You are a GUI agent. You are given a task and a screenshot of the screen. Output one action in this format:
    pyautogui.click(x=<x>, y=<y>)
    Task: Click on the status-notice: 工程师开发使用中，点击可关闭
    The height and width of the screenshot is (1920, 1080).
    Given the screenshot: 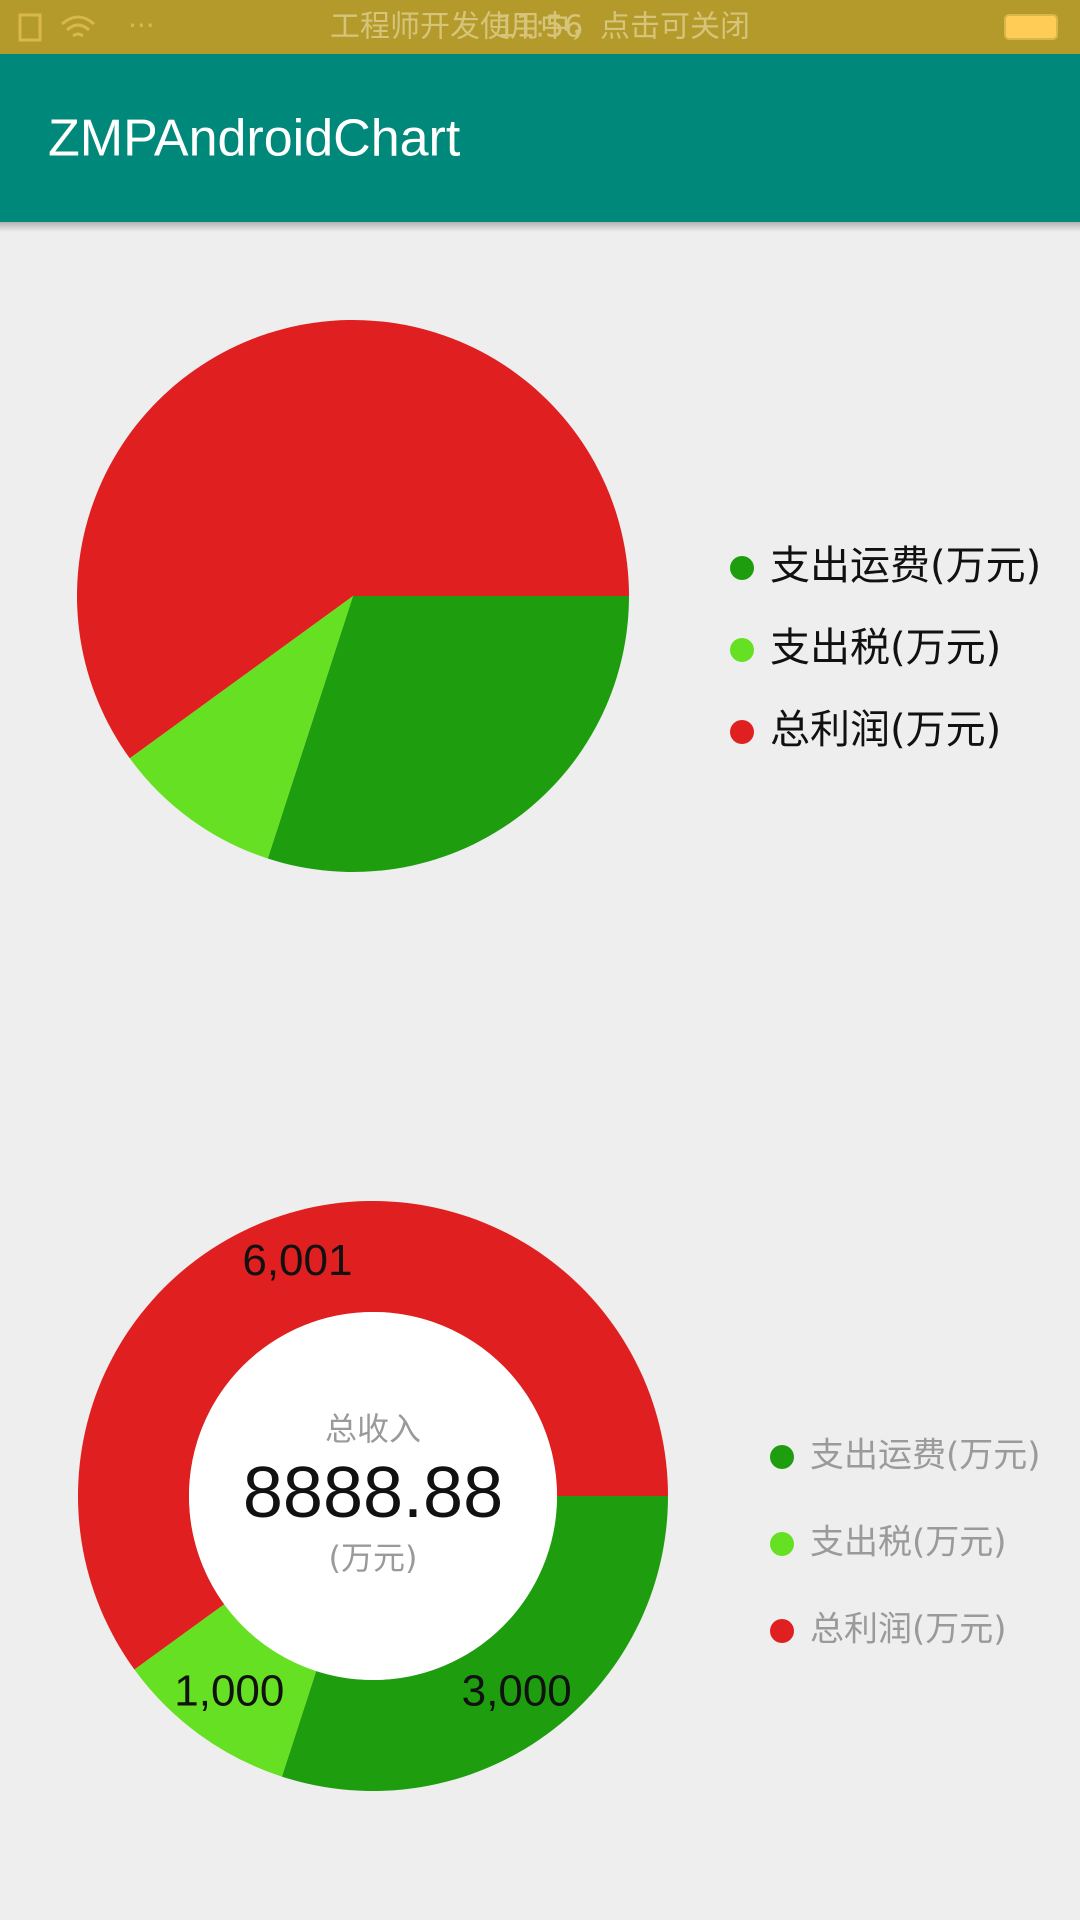 What is the action you would take?
    pyautogui.click(x=540, y=27)
    